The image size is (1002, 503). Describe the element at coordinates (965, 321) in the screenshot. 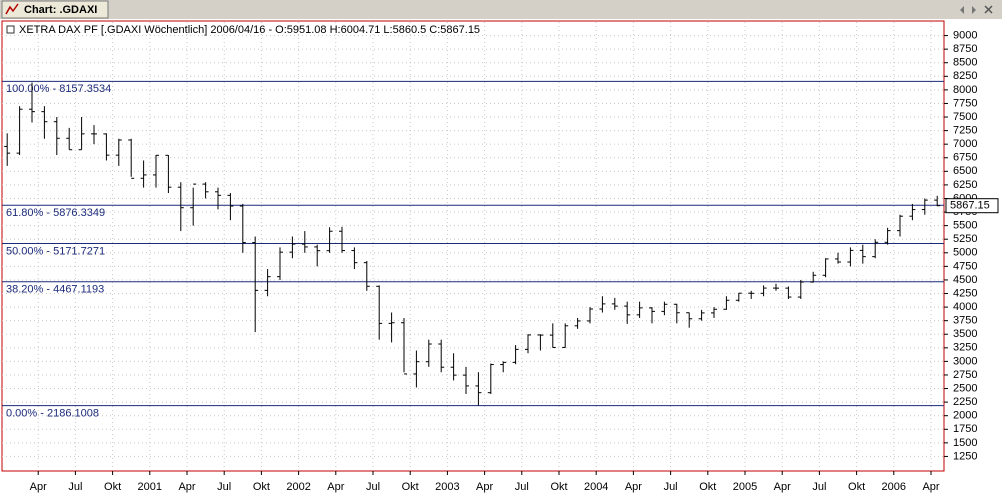

I see `y-tick-label: 3750` at that location.